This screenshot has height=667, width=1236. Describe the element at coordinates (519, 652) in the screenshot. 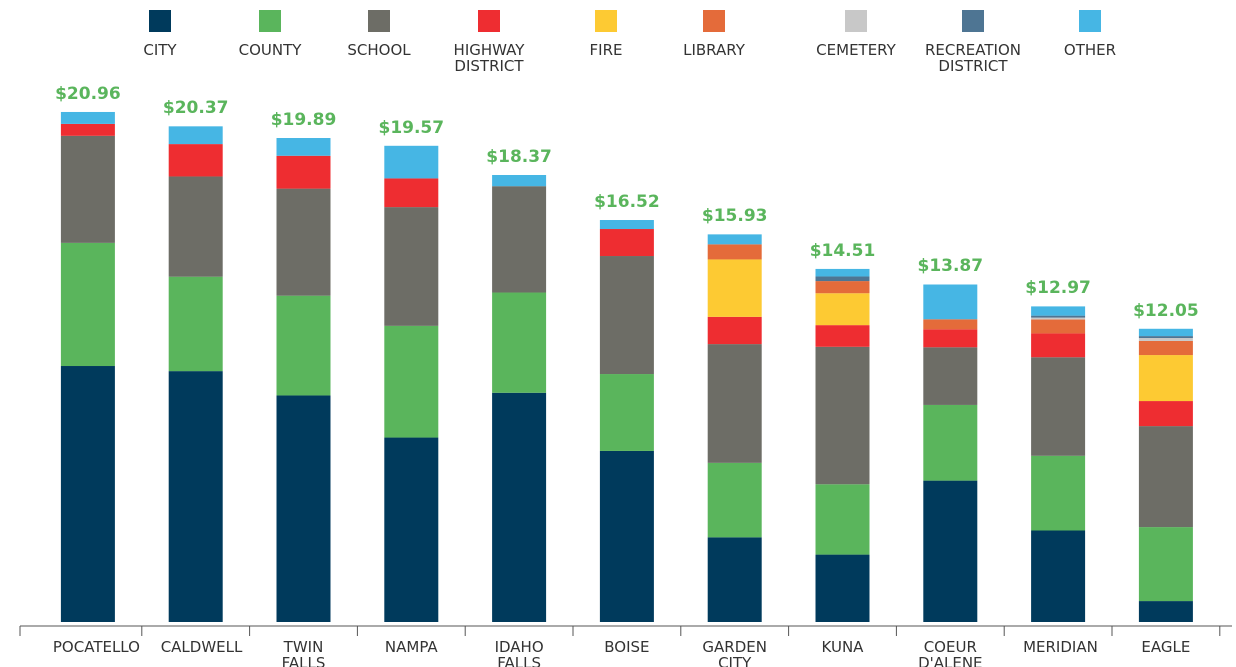

I see `x-tick-label: IDAHO FALLS` at that location.